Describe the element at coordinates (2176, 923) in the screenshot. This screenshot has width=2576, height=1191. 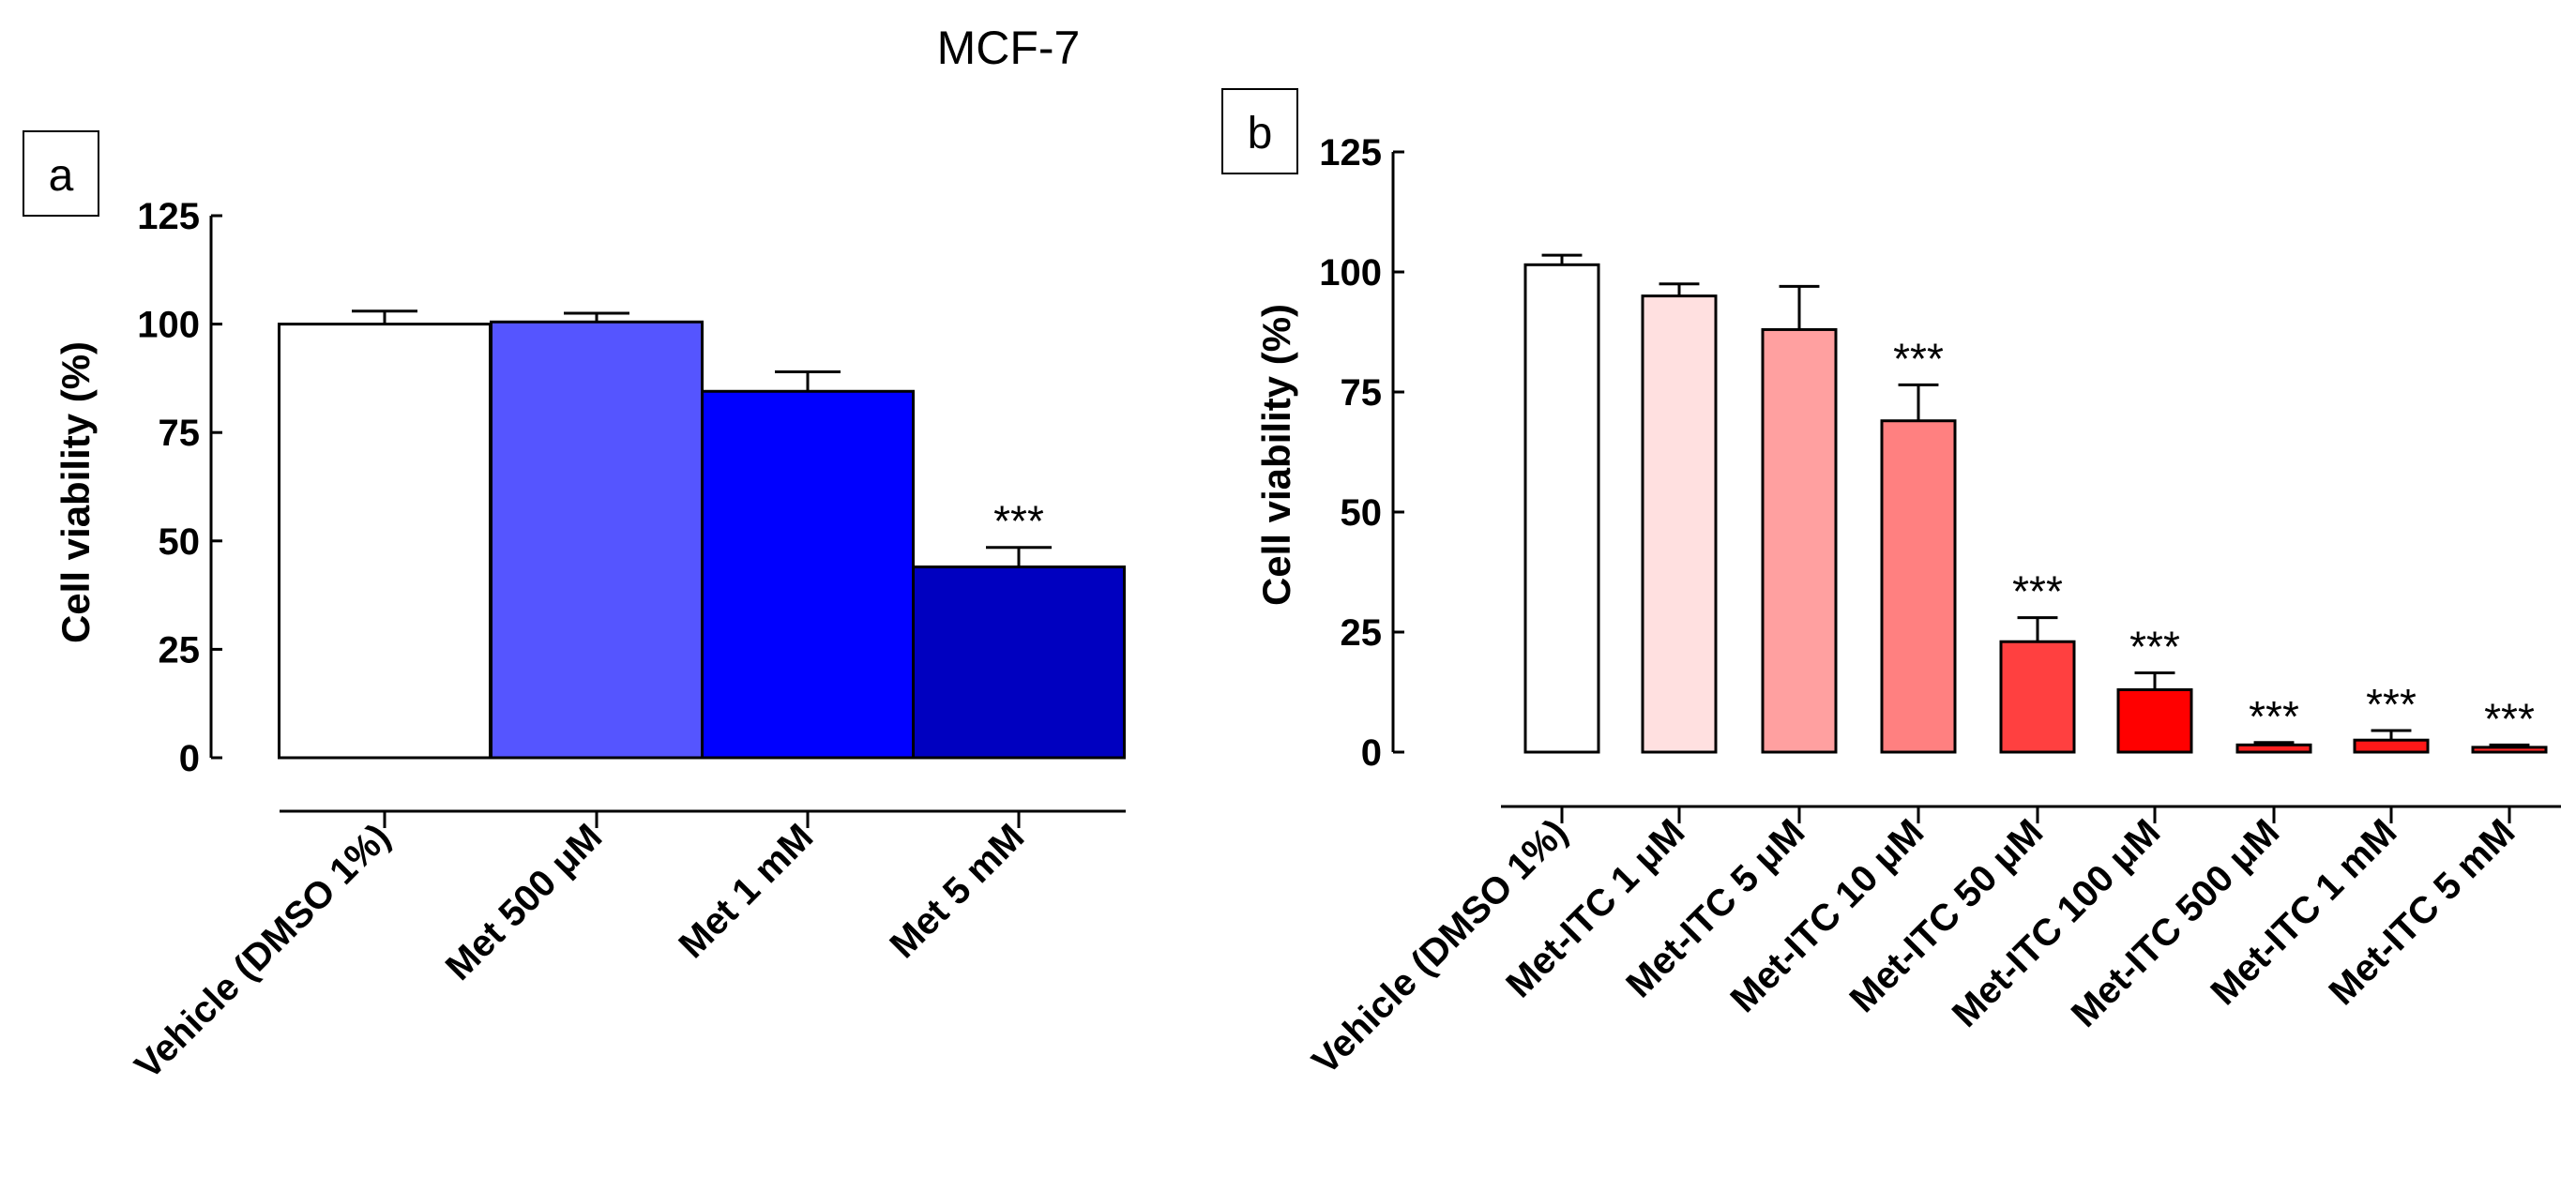
I see `category-label: Met-ITC 500 μM` at that location.